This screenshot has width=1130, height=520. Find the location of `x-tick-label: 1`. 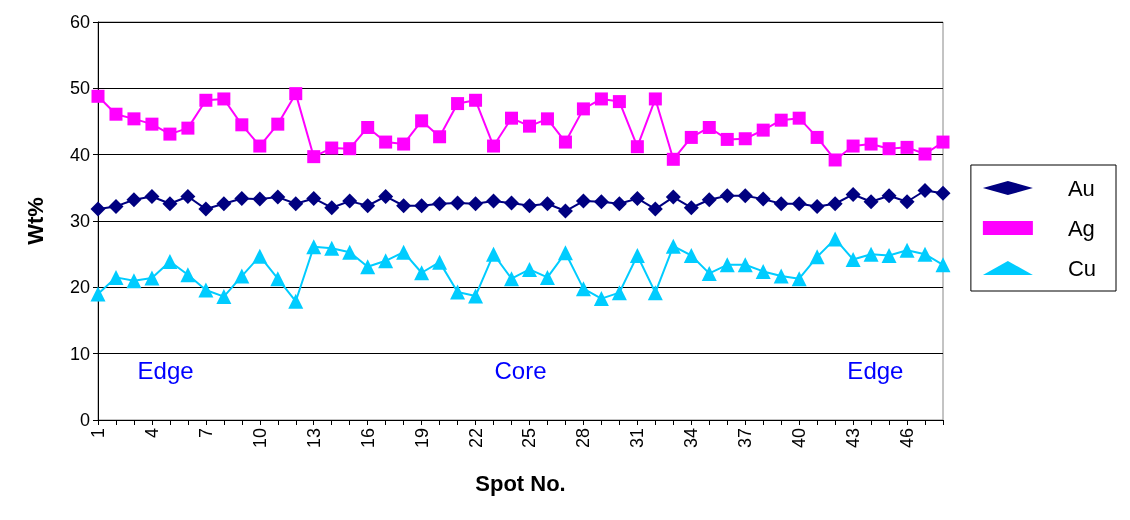

x-tick-label: 1 is located at coordinates (98, 433).